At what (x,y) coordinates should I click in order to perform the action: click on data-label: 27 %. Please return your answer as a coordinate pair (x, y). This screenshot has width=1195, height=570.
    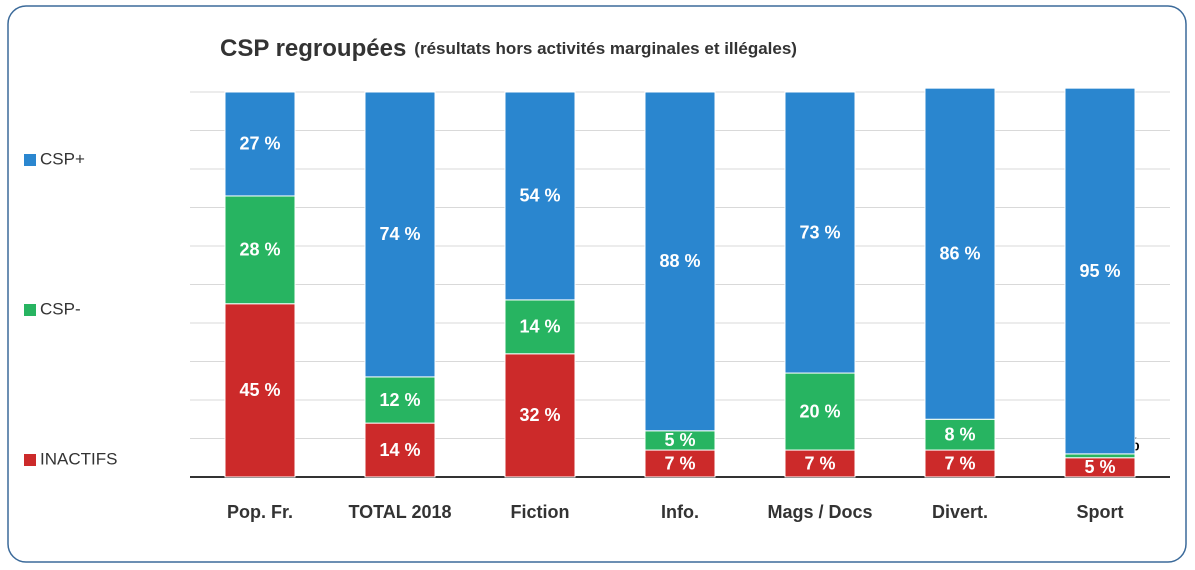
    Looking at the image, I should click on (259, 144).